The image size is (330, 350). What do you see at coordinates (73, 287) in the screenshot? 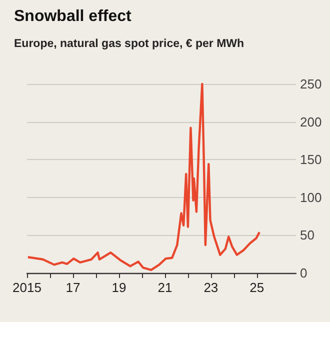
I see `x-tick-label: 17` at bounding box center [73, 287].